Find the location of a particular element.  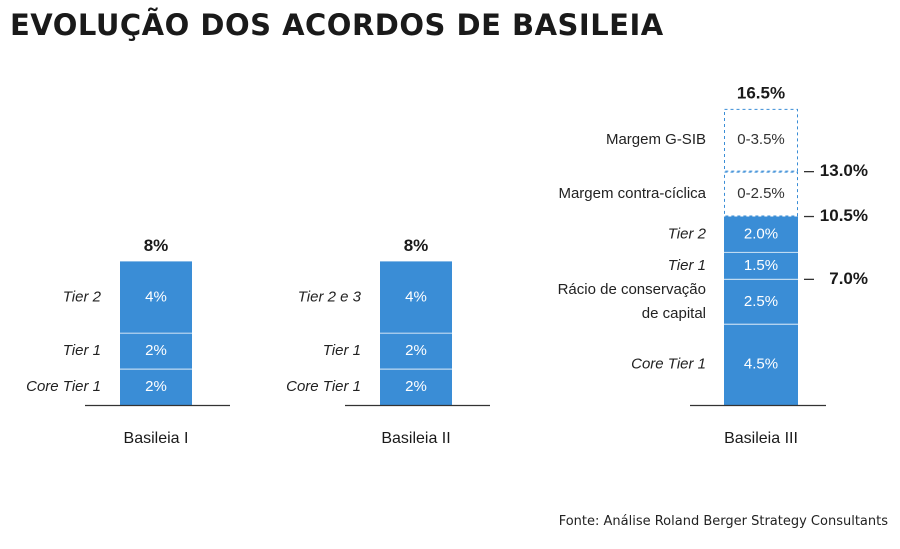

segment-category-label: de capital is located at coordinates (674, 313).